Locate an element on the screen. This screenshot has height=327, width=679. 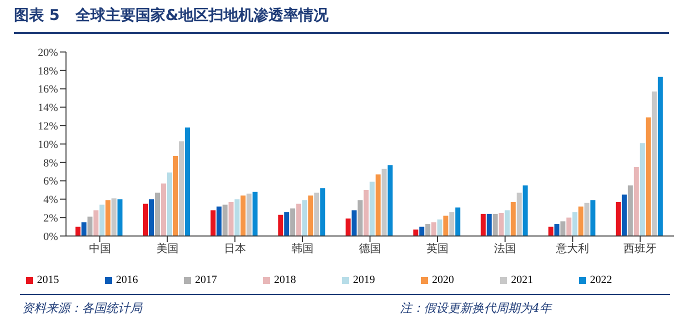
legend-label: 2020 is located at coordinates (443, 280).